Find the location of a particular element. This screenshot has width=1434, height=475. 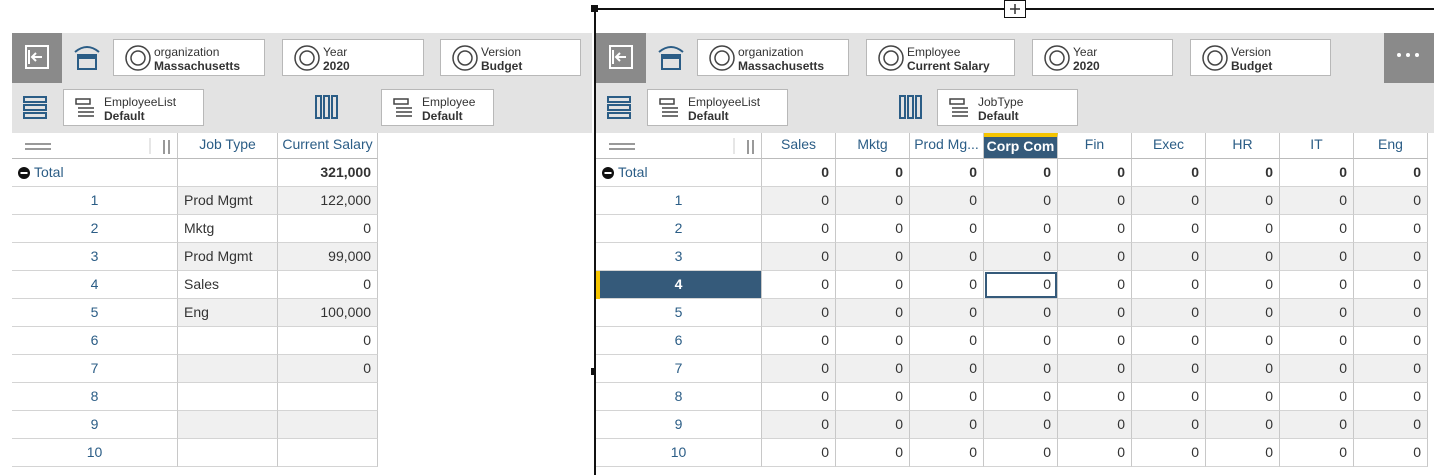

context-selector: Version Budget is located at coordinates (1260, 57).